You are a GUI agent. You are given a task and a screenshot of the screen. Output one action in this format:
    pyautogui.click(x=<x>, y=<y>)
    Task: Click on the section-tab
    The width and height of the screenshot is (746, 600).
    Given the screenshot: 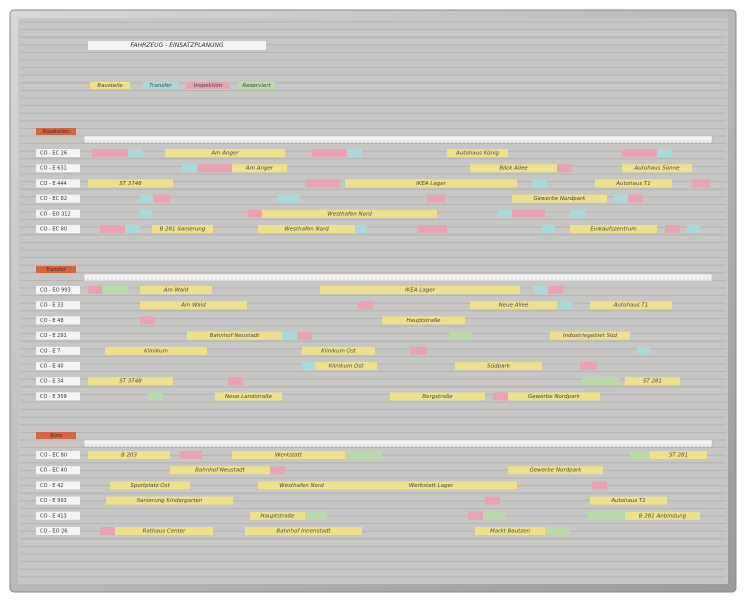 What is the action you would take?
    pyautogui.click(x=56, y=131)
    